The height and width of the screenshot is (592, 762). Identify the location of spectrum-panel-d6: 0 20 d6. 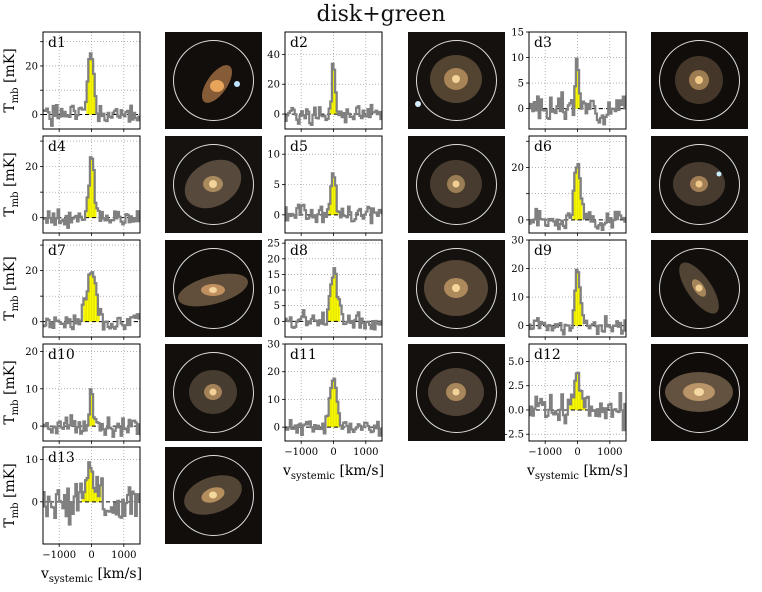
(569, 185).